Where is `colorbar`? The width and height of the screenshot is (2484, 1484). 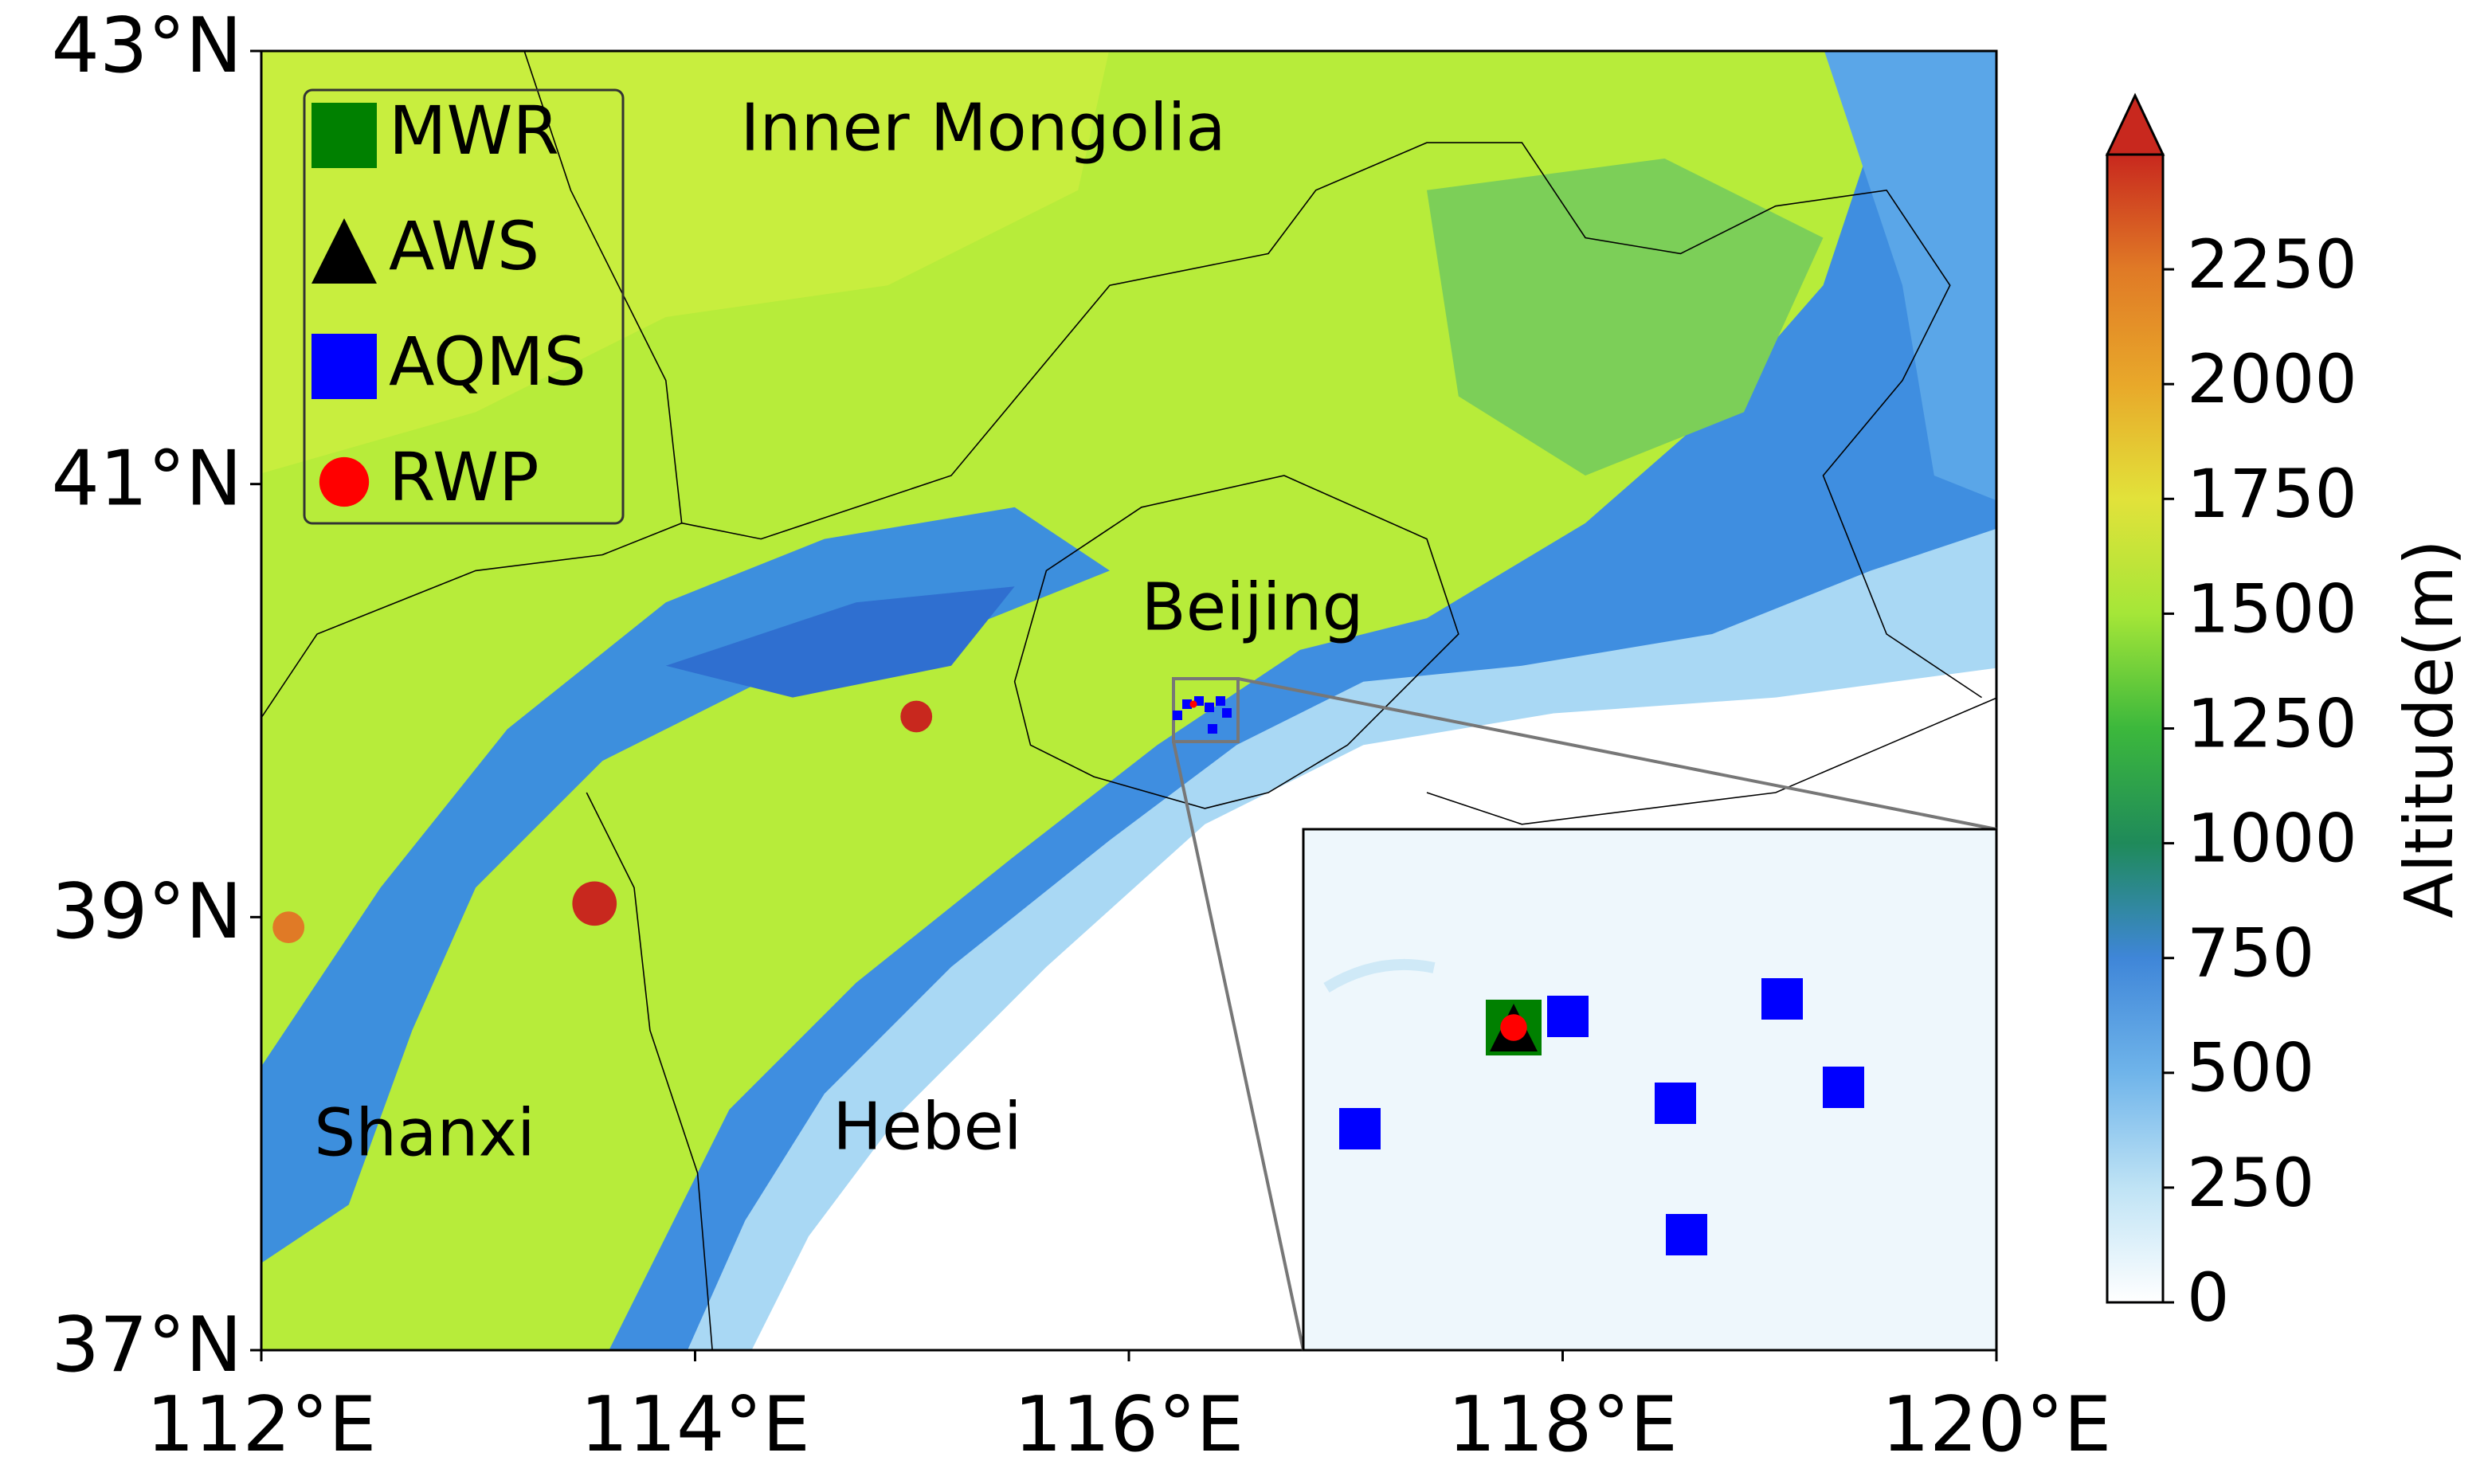
colorbar is located at coordinates (2135, 728).